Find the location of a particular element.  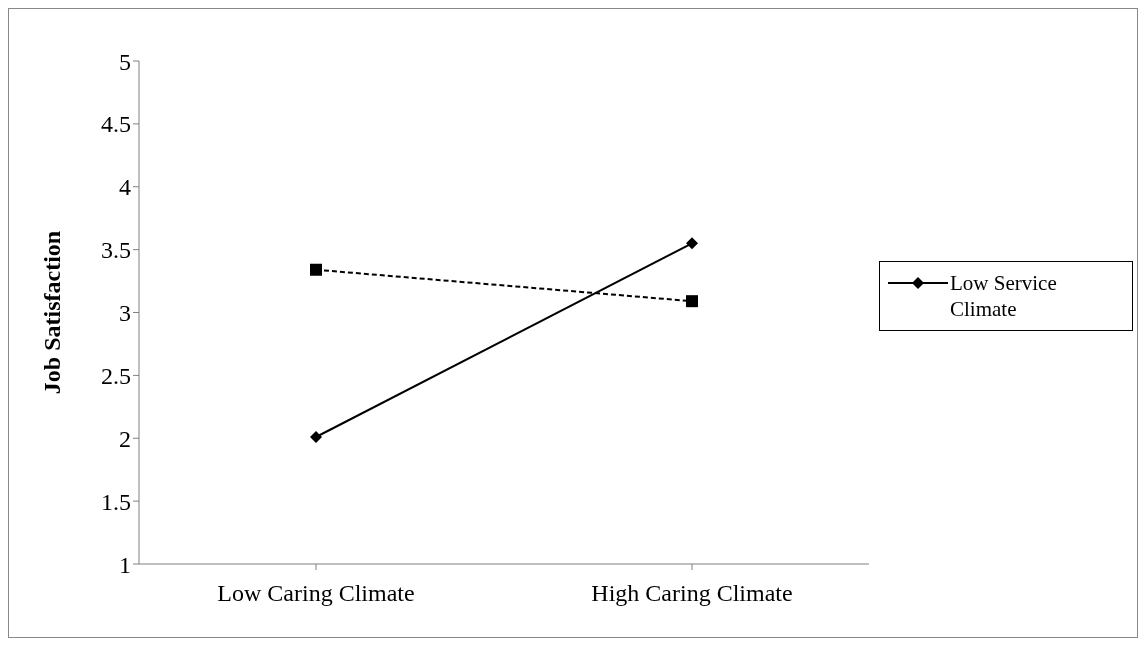

y-tick-label: 2.5 is located at coordinates (116, 375).